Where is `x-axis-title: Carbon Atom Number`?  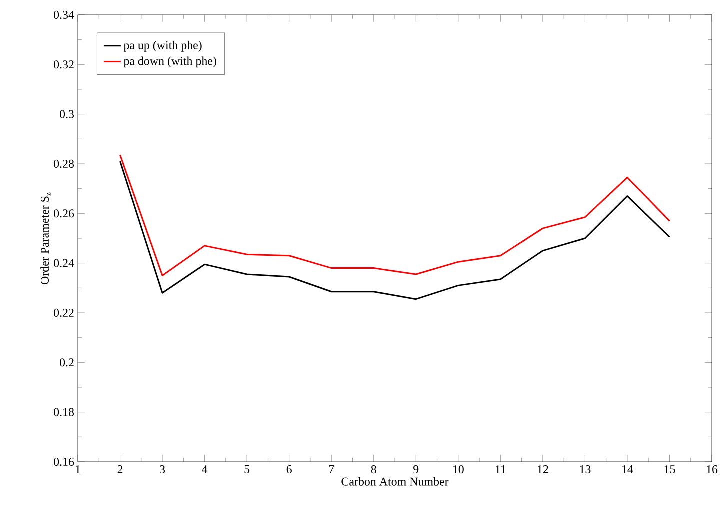 x-axis-title: Carbon Atom Number is located at coordinates (395, 481).